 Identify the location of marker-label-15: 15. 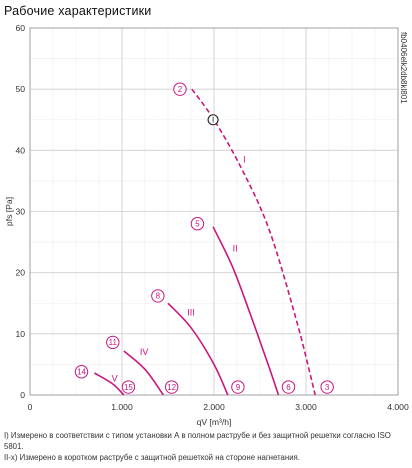
(128, 387).